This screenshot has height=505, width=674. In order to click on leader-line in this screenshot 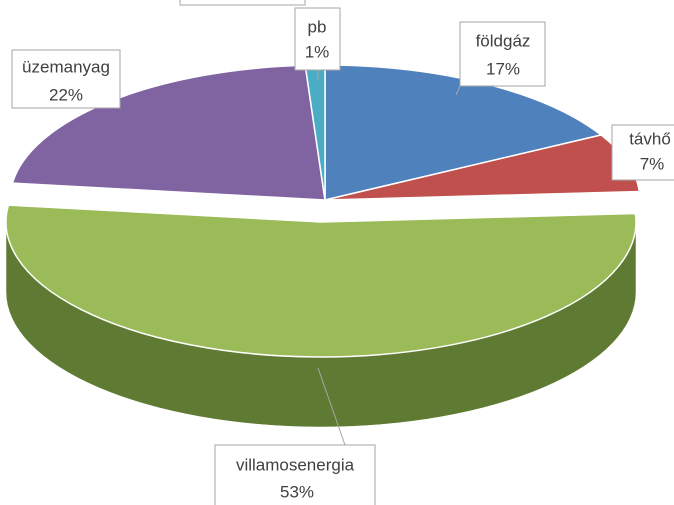, I will do `click(331, 406)`.